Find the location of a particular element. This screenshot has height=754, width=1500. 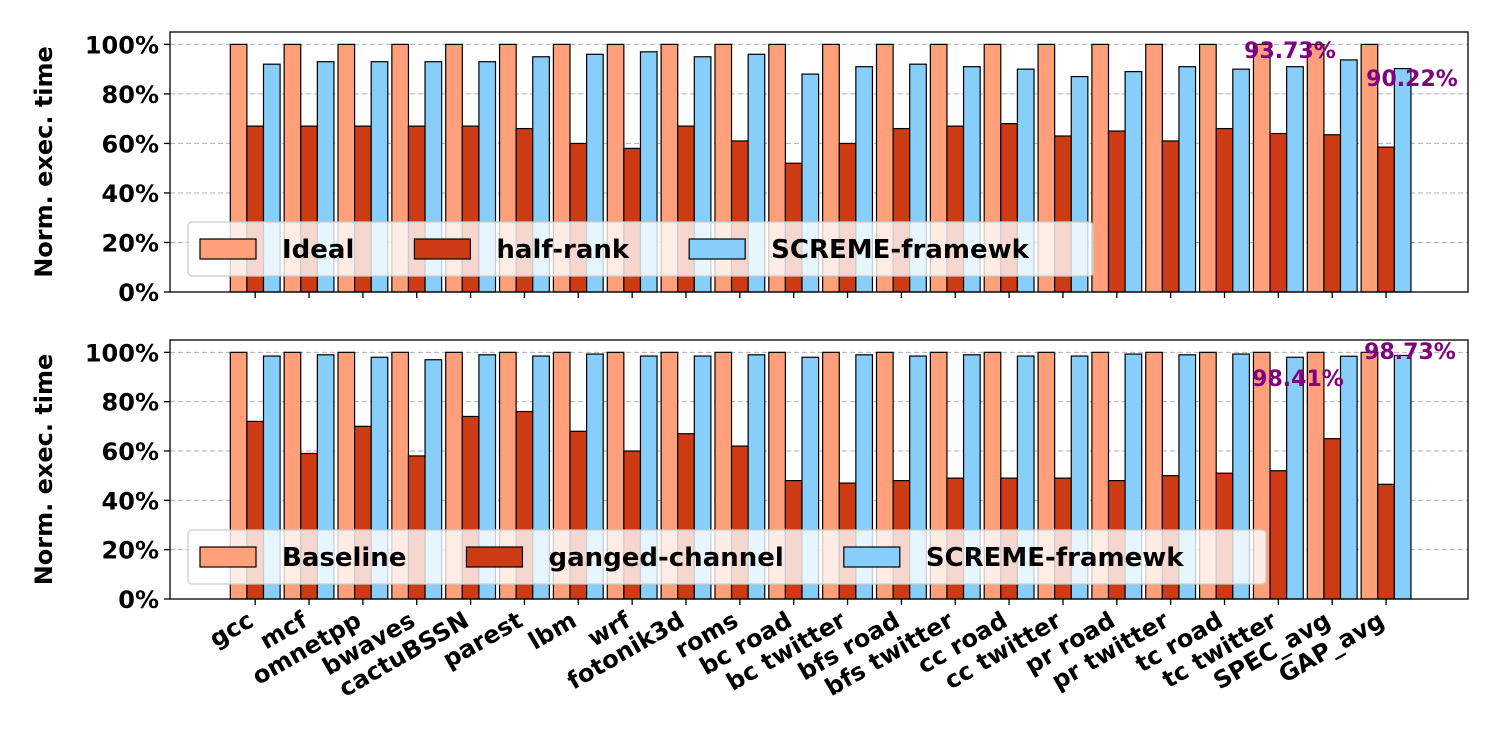

legend-swatch-ideal is located at coordinates (228, 249).